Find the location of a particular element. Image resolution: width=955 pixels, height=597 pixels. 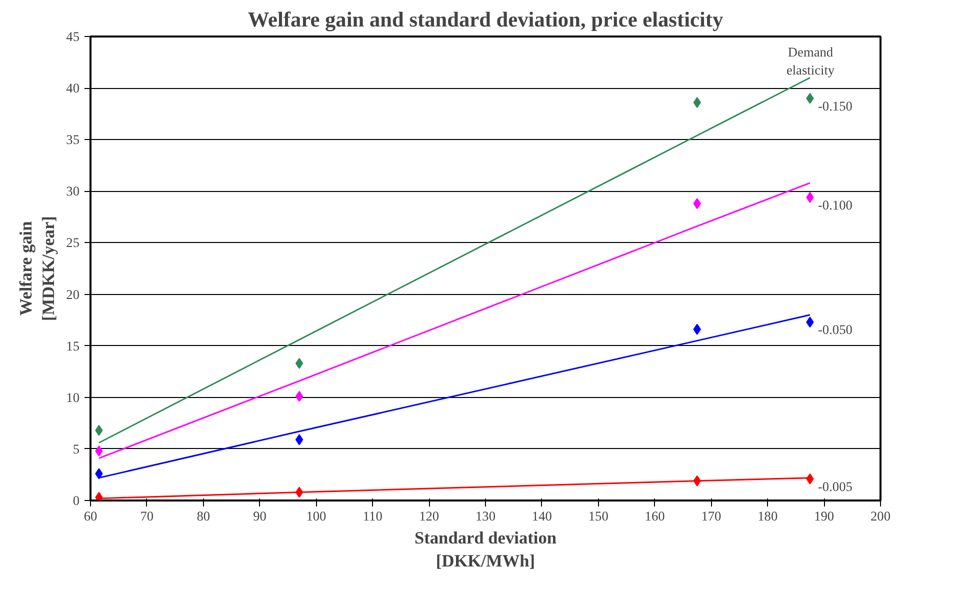

x-axis-title: Standard deviation [DKK/MWh] is located at coordinates (485, 549).